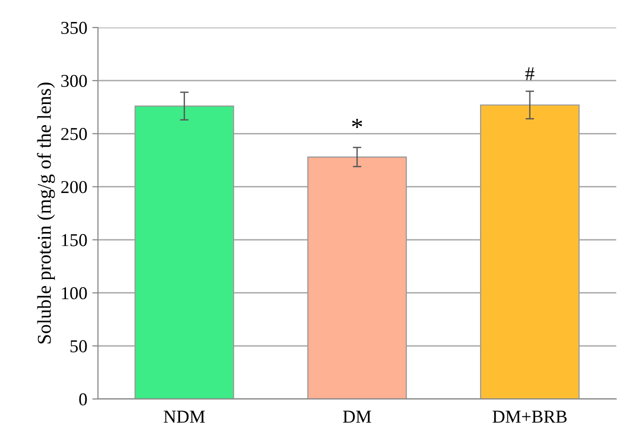 Image resolution: width=632 pixels, height=437 pixels. Describe the element at coordinates (74, 81) in the screenshot. I see `y-tick-label: 300` at that location.